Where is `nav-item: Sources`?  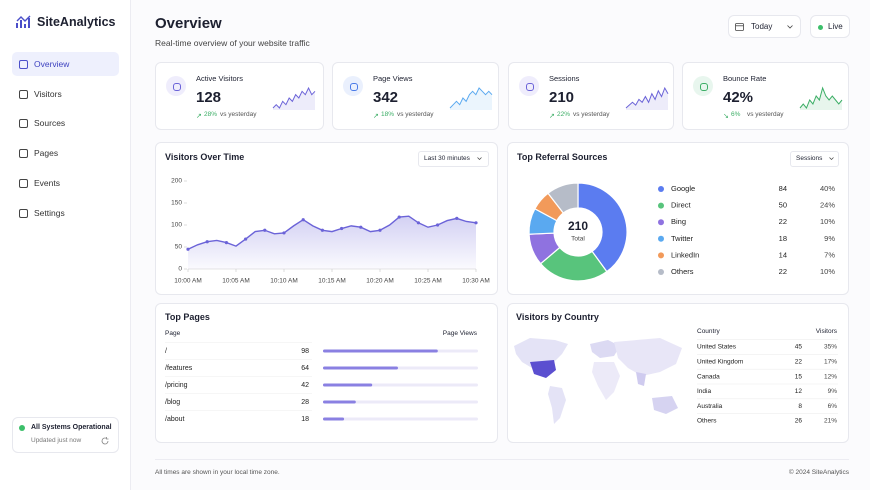
nav-item: Sources is located at coordinates (50, 123).